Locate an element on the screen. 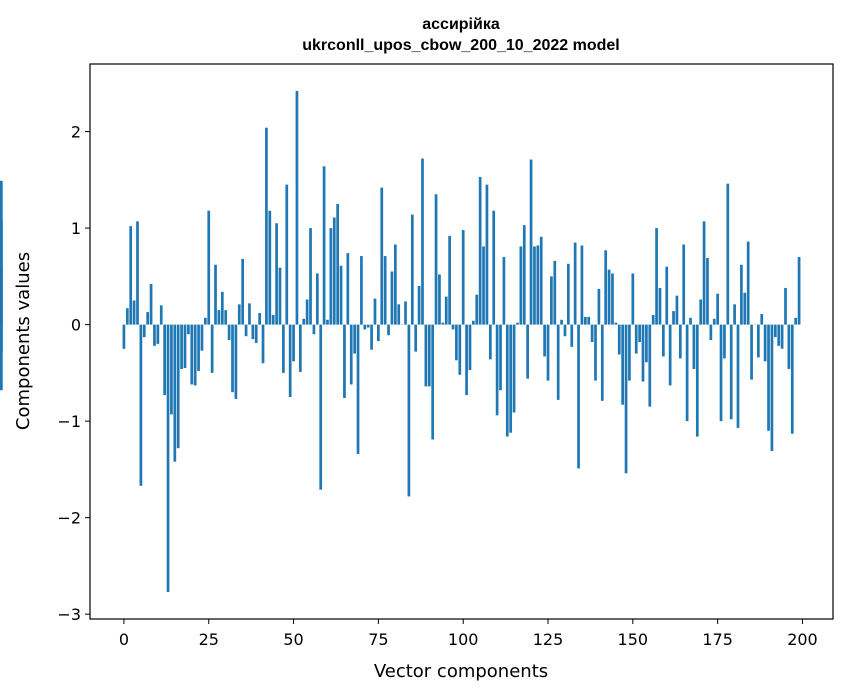  x-axis-ticks: 0 25 50 75 100 125 150 175 200 is located at coordinates (468, 634).